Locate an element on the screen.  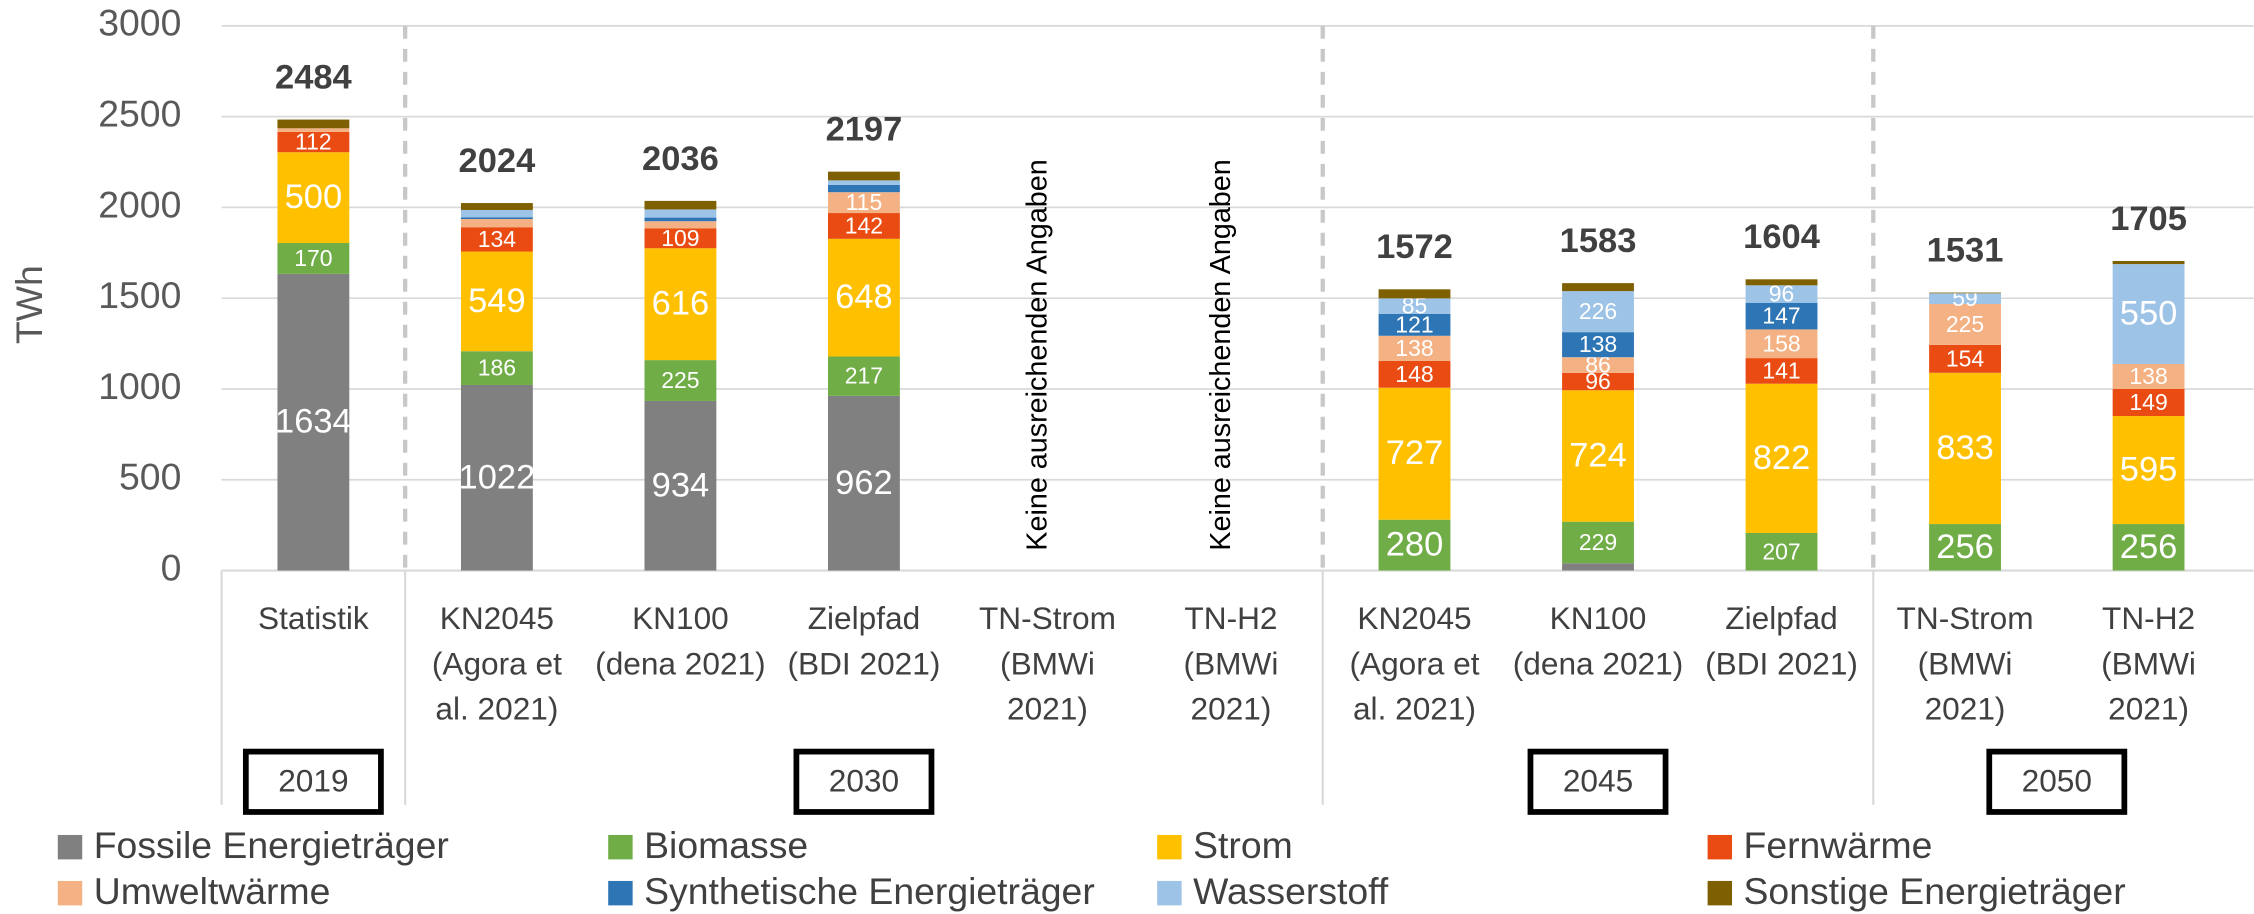
total-label: 1705 is located at coordinates (2148, 219).